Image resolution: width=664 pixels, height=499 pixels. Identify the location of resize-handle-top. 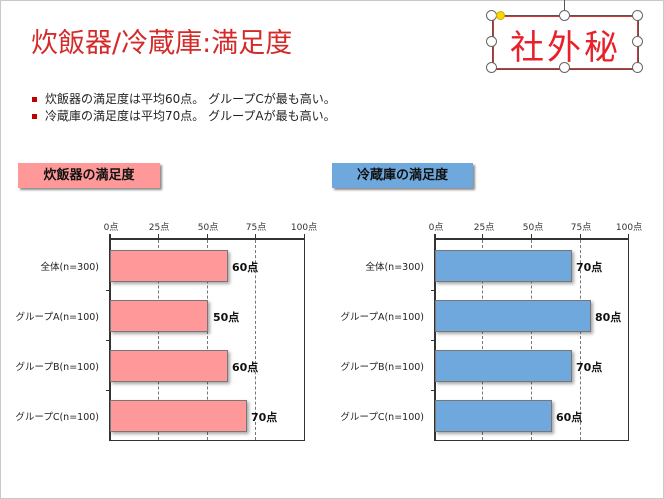
(564, 15).